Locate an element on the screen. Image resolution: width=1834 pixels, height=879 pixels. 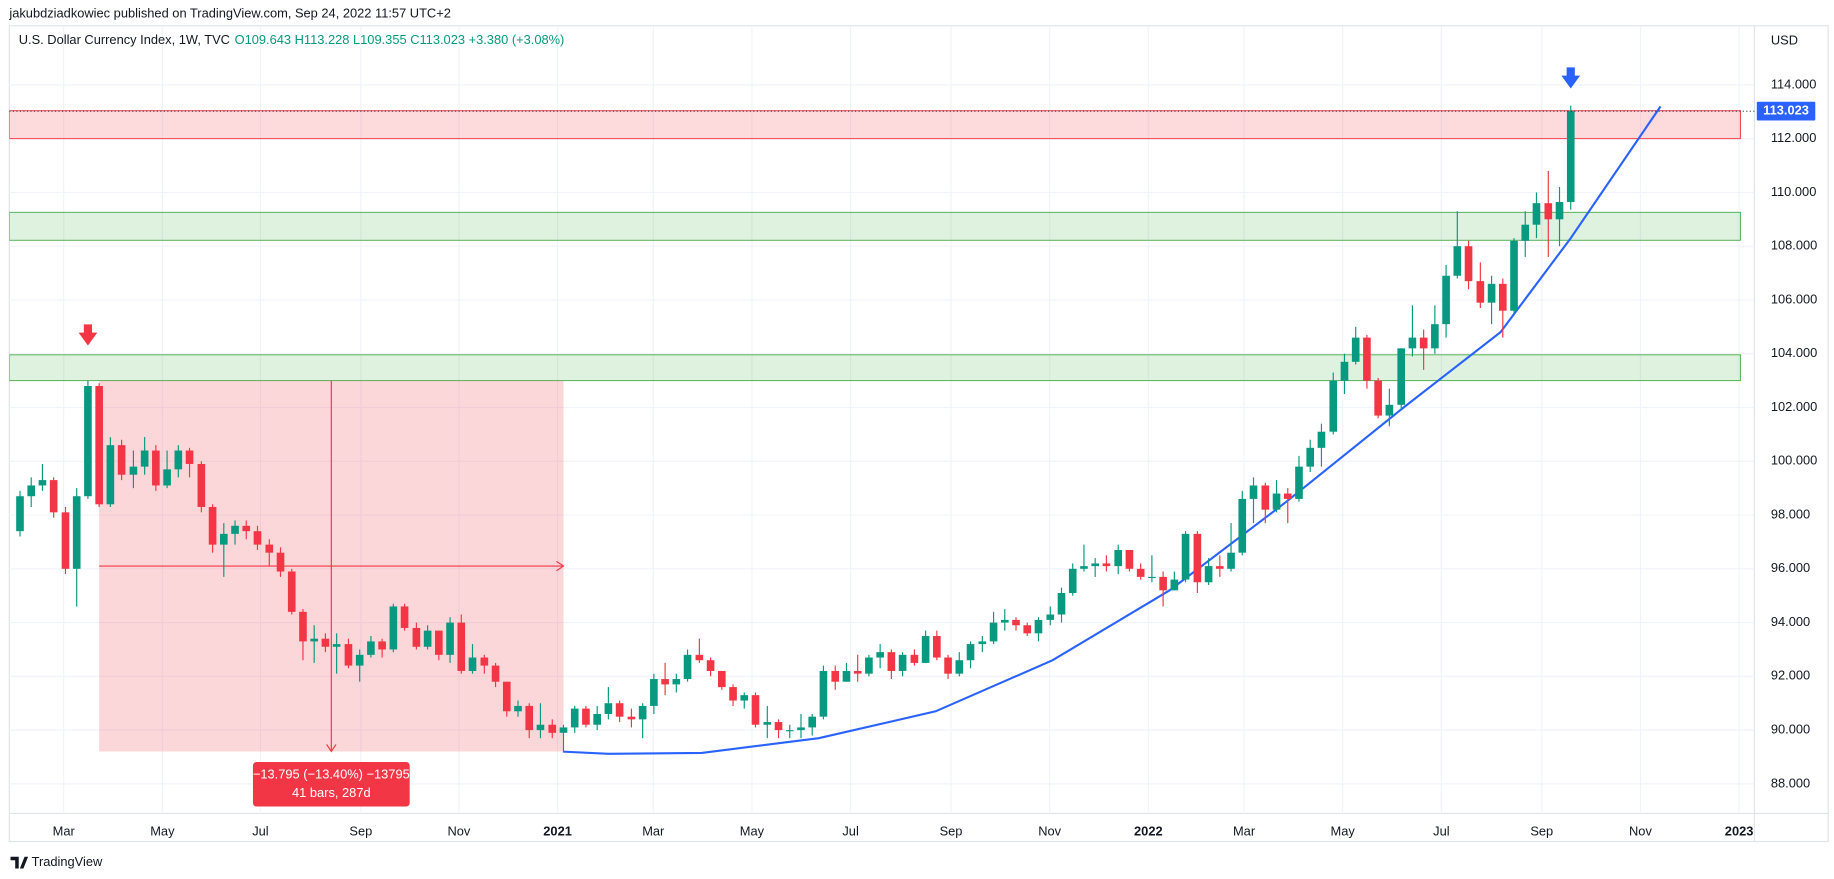
x-tick-label: Nov is located at coordinates (458, 831).